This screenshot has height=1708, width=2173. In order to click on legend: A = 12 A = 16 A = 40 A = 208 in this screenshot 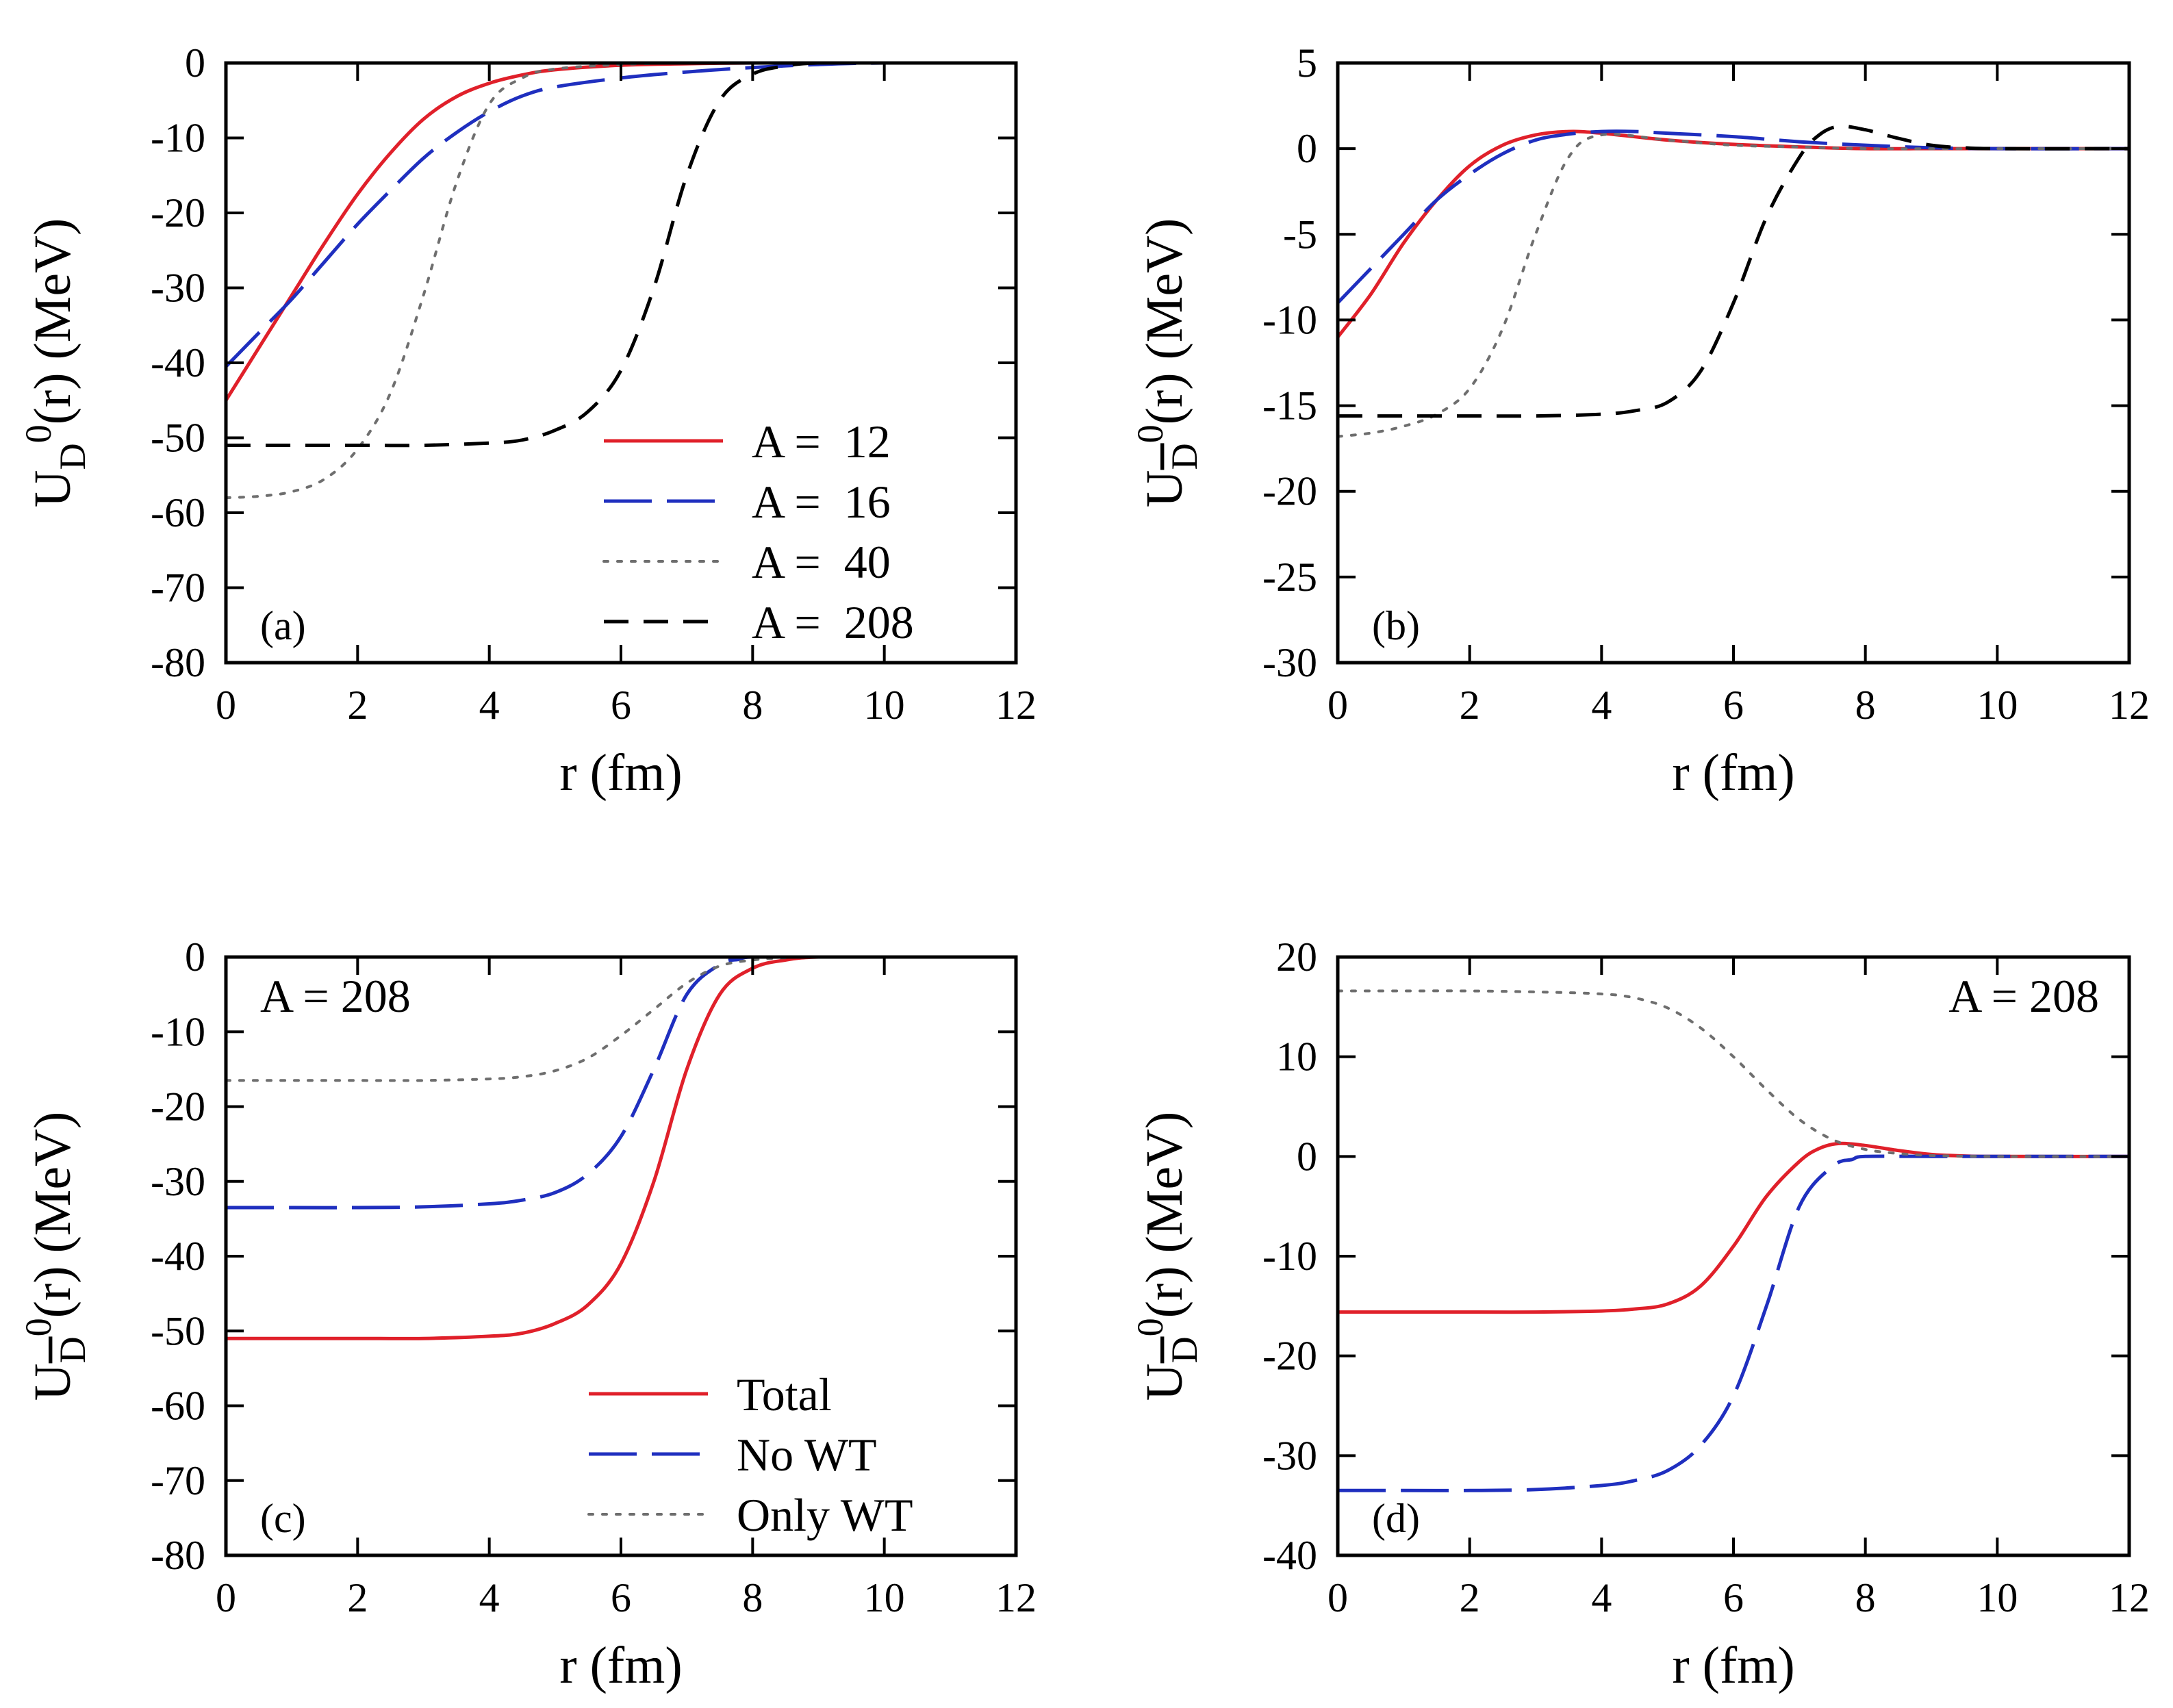, I will do `click(758, 532)`.